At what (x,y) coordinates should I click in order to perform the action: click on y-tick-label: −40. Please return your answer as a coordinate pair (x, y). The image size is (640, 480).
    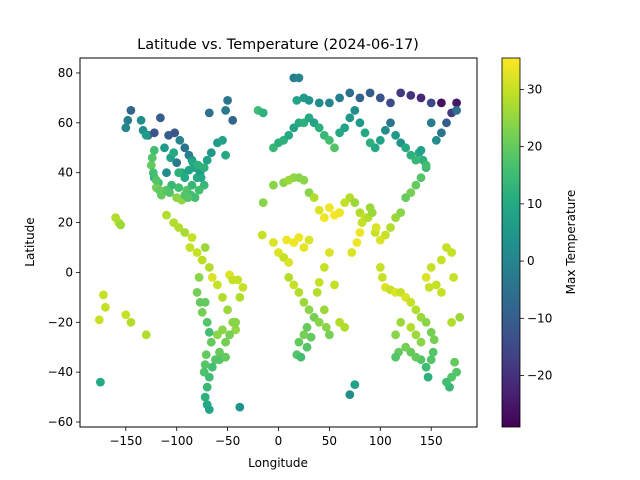
    Looking at the image, I should click on (60, 372).